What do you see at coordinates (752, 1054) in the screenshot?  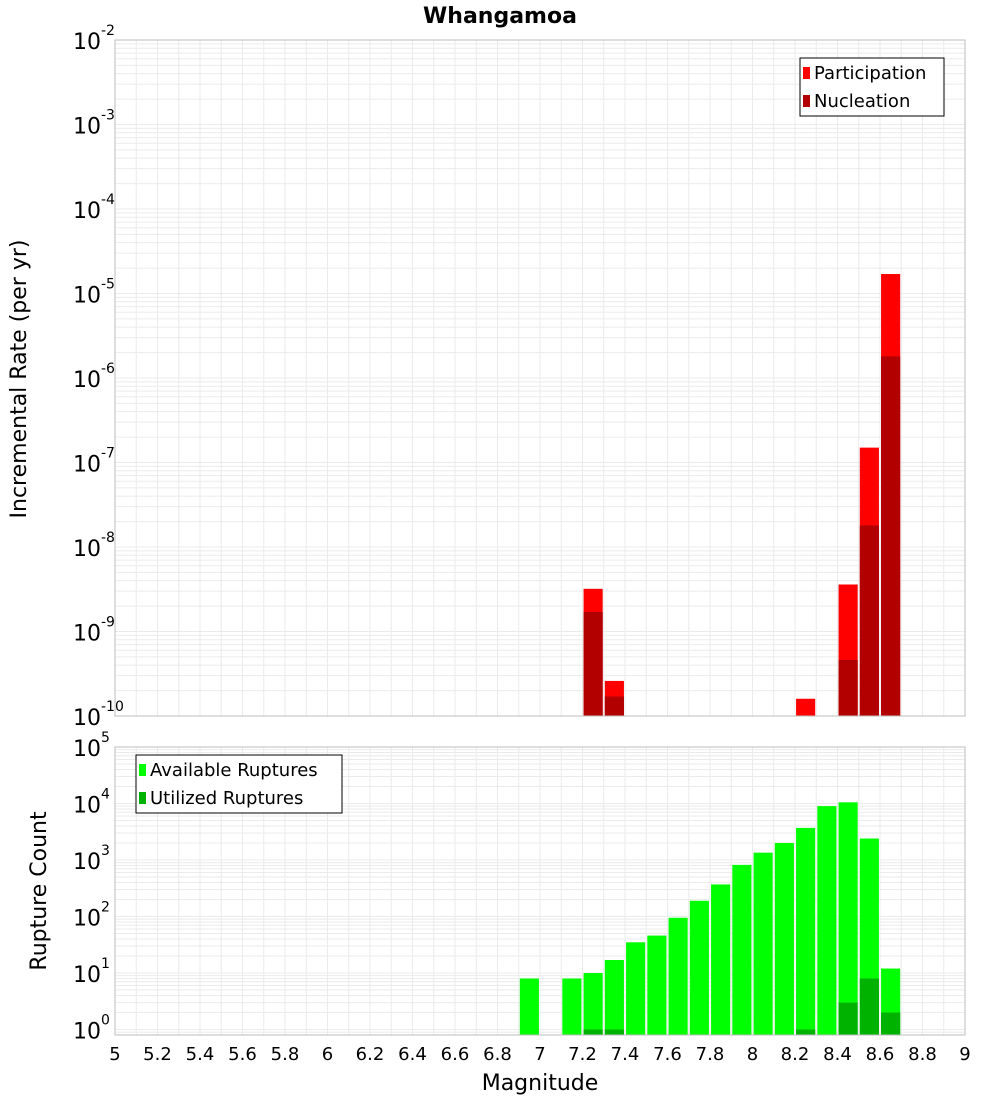 I see `x-tick-label: 8` at bounding box center [752, 1054].